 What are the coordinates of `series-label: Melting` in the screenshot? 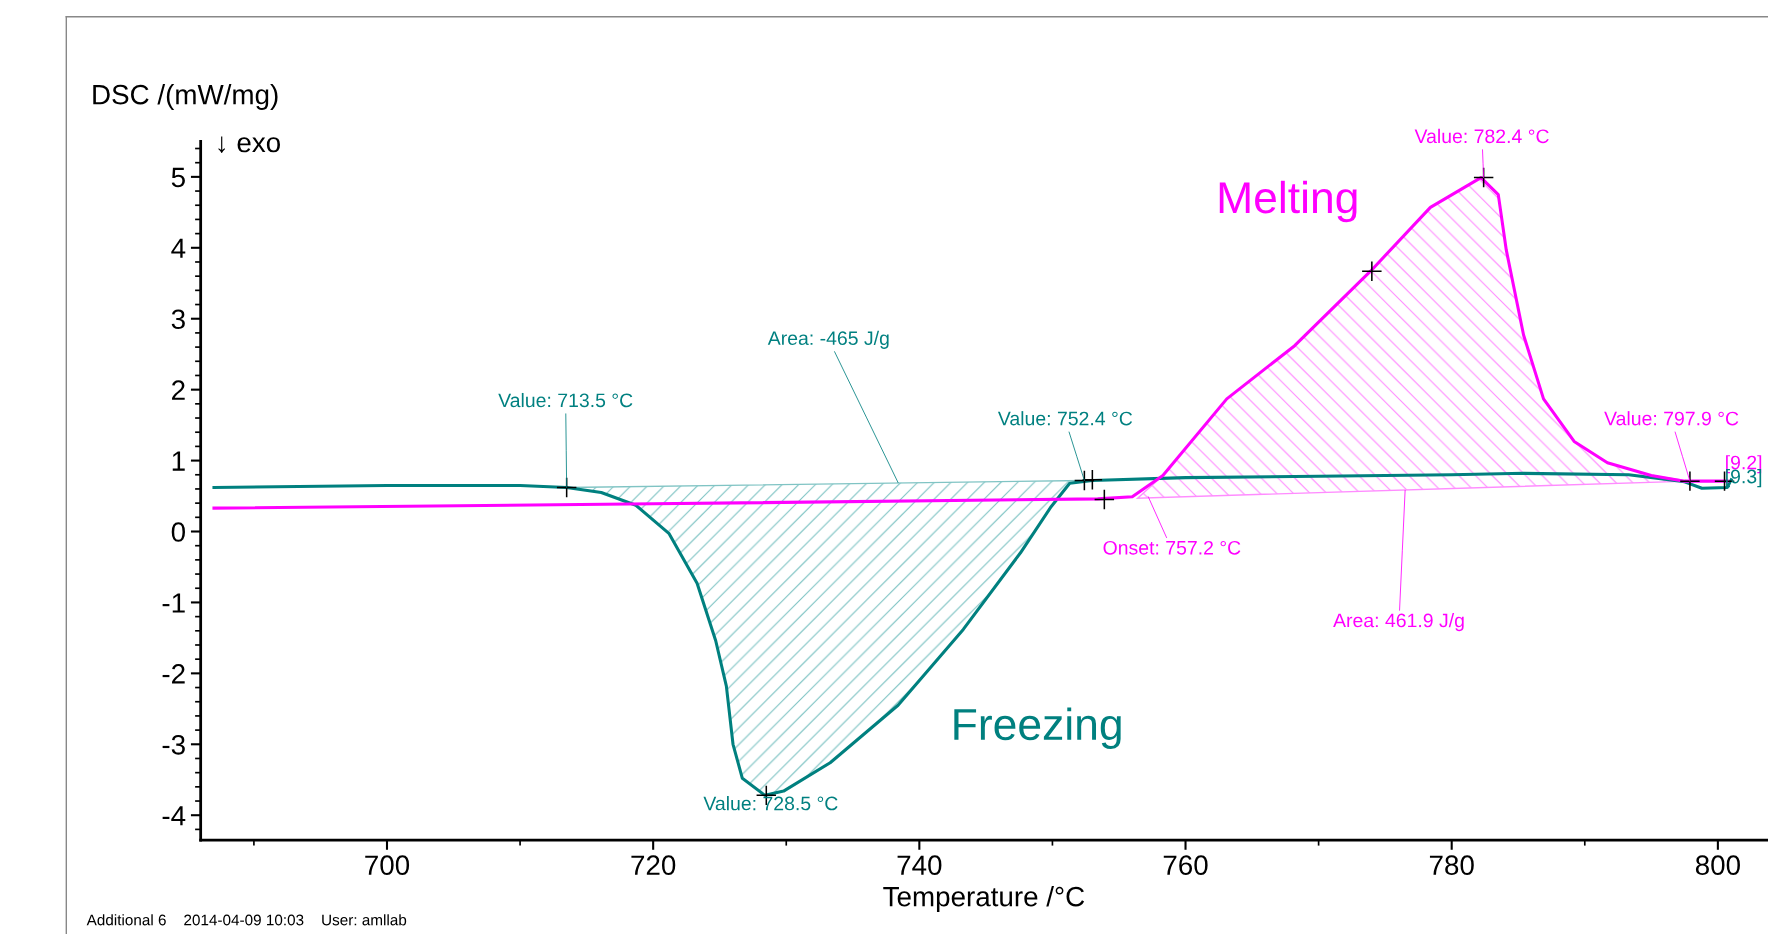 It's located at (1288, 201).